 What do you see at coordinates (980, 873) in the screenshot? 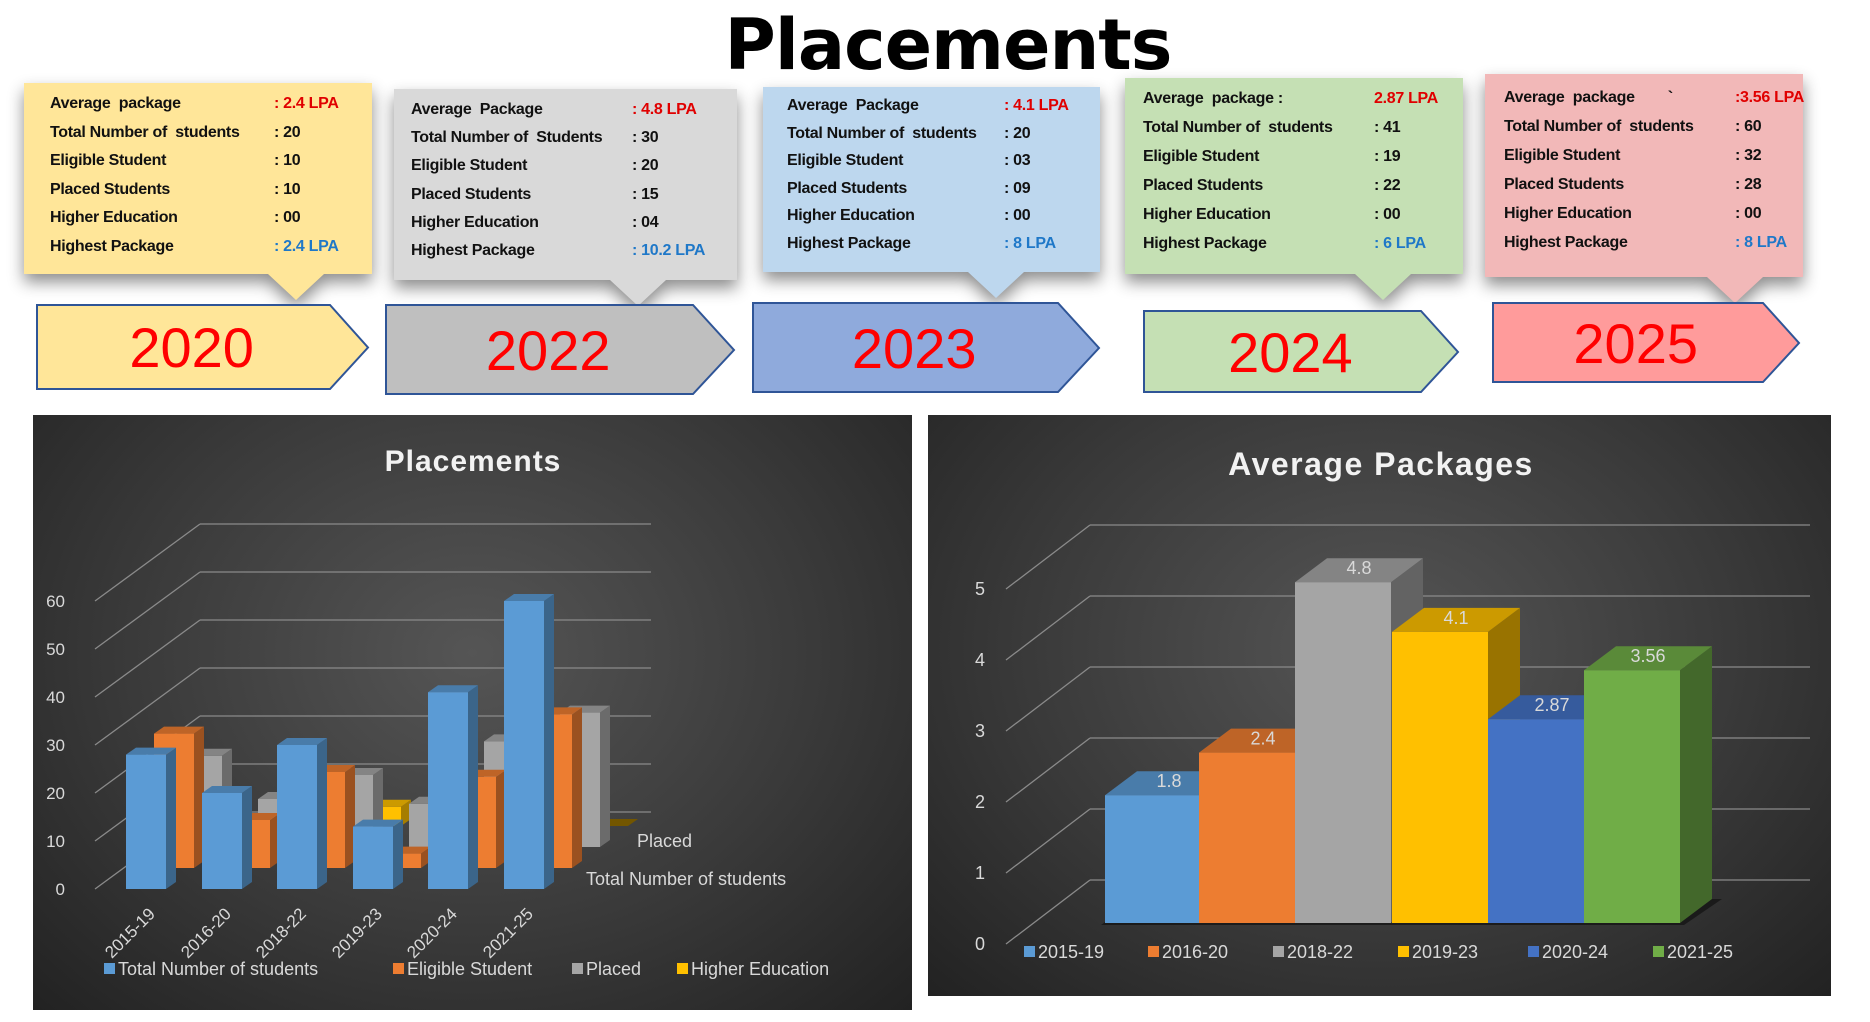
I see `y-tick-label: 1` at bounding box center [980, 873].